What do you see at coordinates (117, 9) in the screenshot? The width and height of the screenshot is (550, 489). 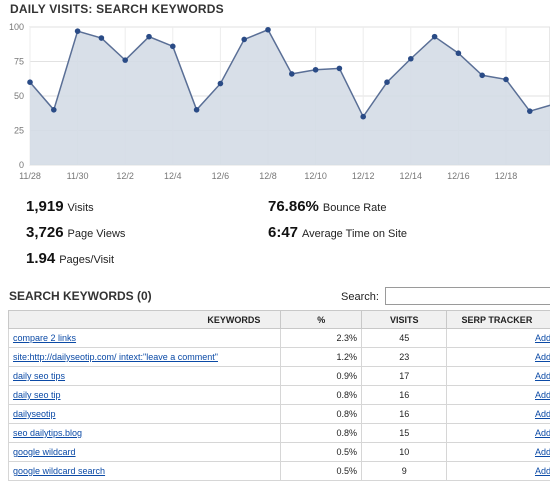 I see `chart-title: DAILY VISITS: SEARCH KEYWORDS` at bounding box center [117, 9].